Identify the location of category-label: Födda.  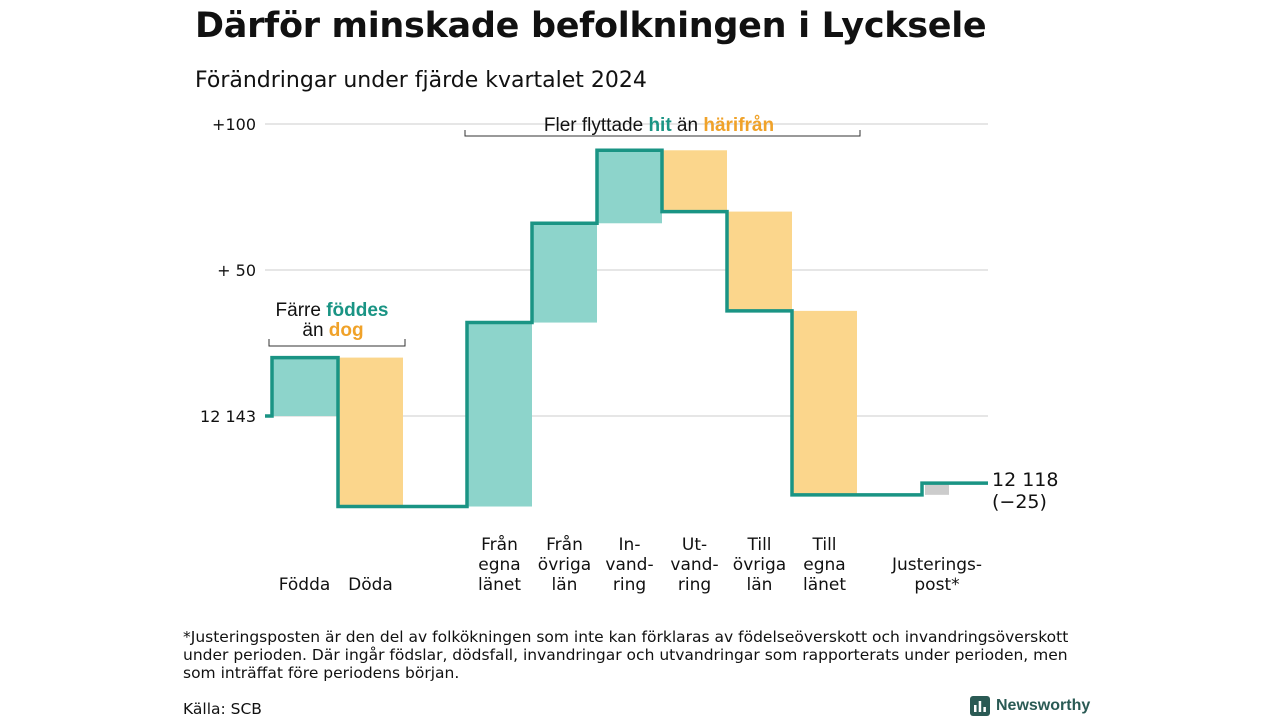
(305, 585).